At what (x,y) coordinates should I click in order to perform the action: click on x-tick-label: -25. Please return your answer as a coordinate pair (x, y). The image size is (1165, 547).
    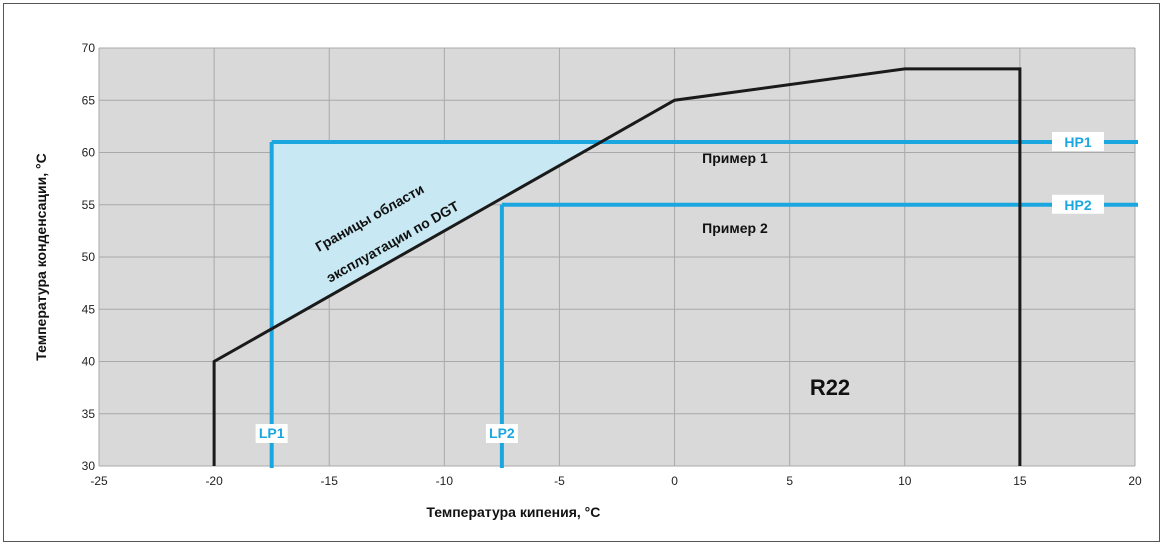
    Looking at the image, I should click on (99, 481).